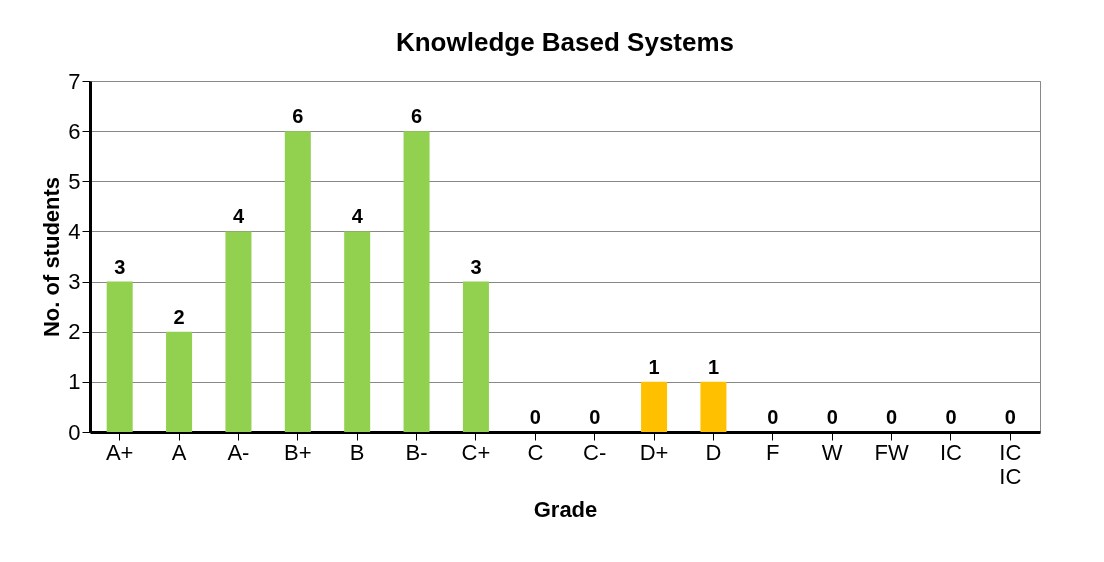 This screenshot has height=562, width=1104. I want to click on x-tick-label: IC, so click(951, 452).